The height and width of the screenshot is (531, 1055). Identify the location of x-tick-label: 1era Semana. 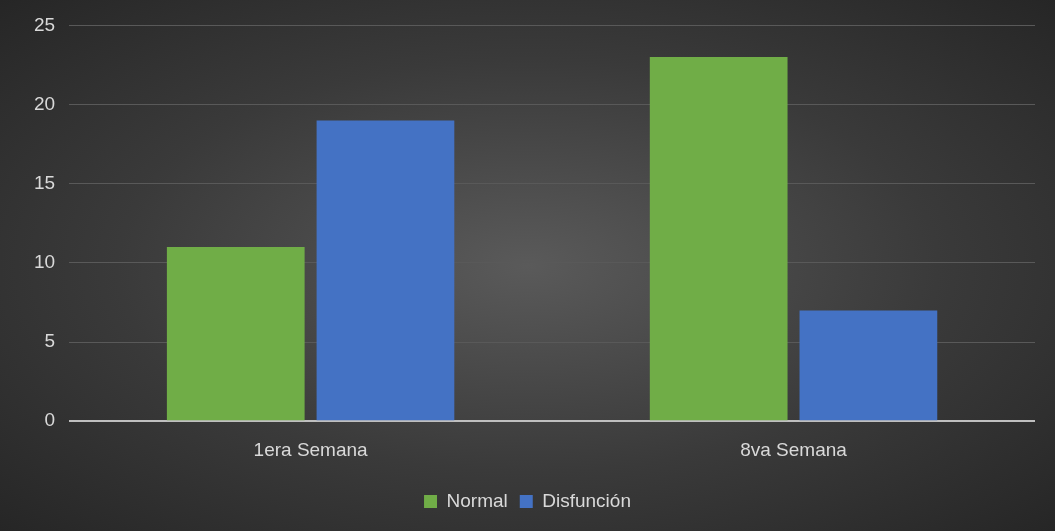
(311, 449).